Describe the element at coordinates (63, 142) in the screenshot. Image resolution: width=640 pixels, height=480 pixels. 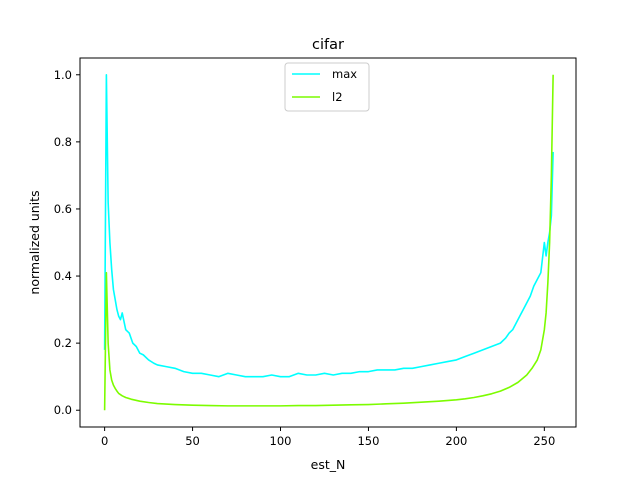
I see `y-tick-label: 0.8` at that location.